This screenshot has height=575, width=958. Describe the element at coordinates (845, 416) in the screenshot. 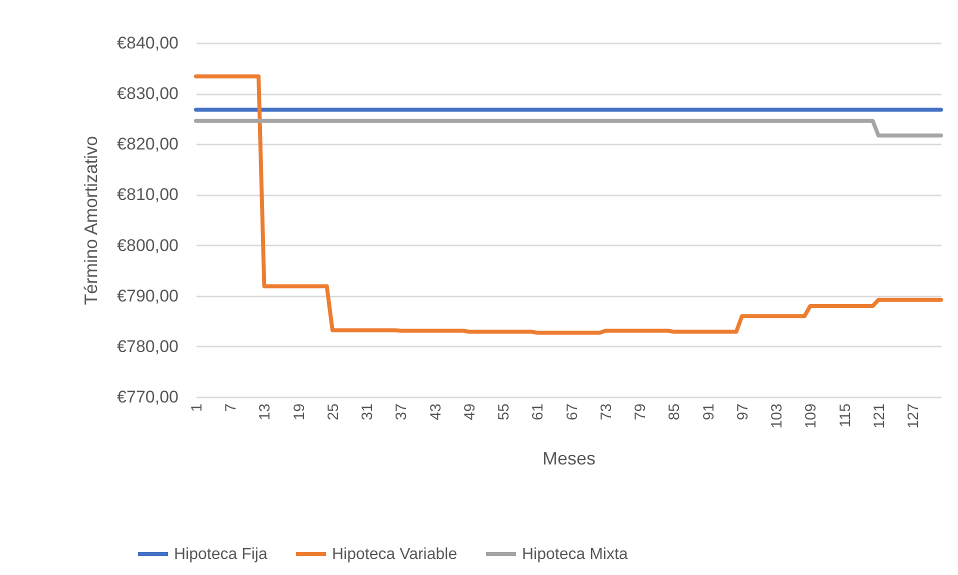

I see `x-tick-label: 115` at that location.